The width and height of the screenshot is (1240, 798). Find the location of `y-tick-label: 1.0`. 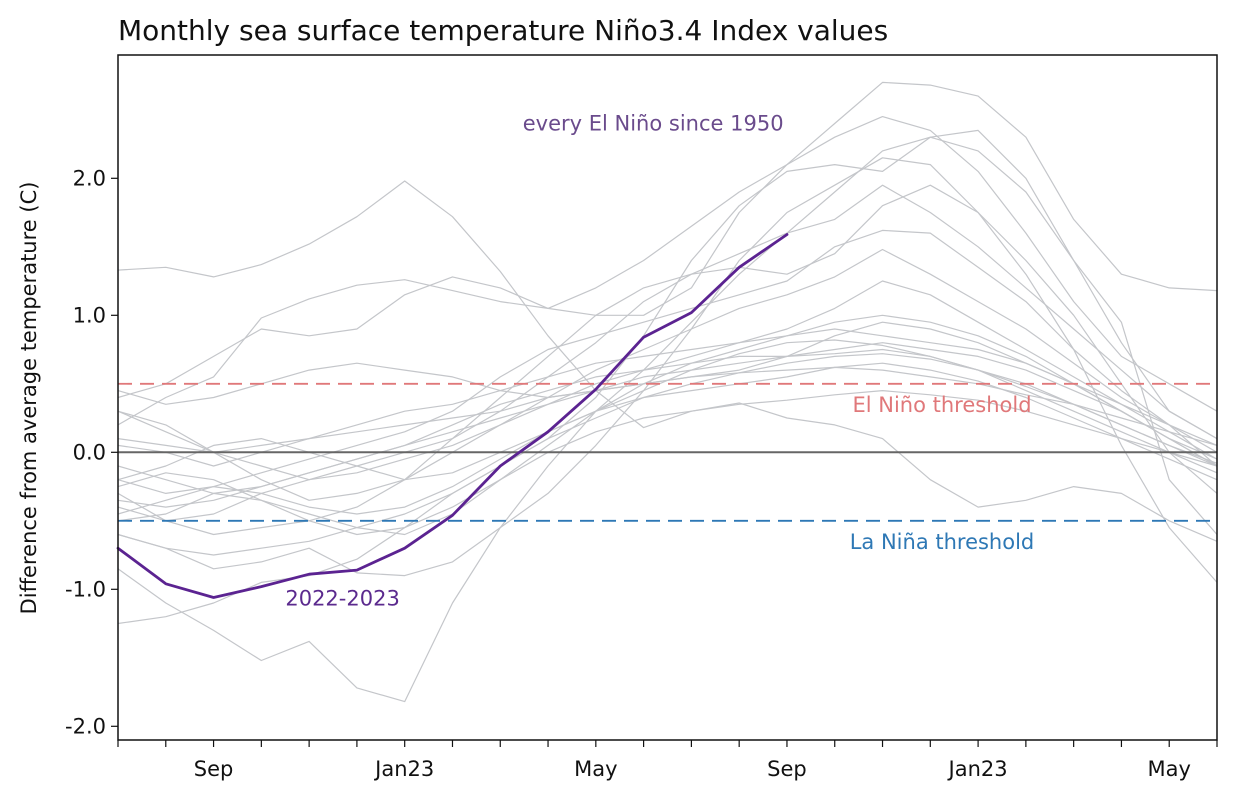

y-tick-label: 1.0 is located at coordinates (89, 315).